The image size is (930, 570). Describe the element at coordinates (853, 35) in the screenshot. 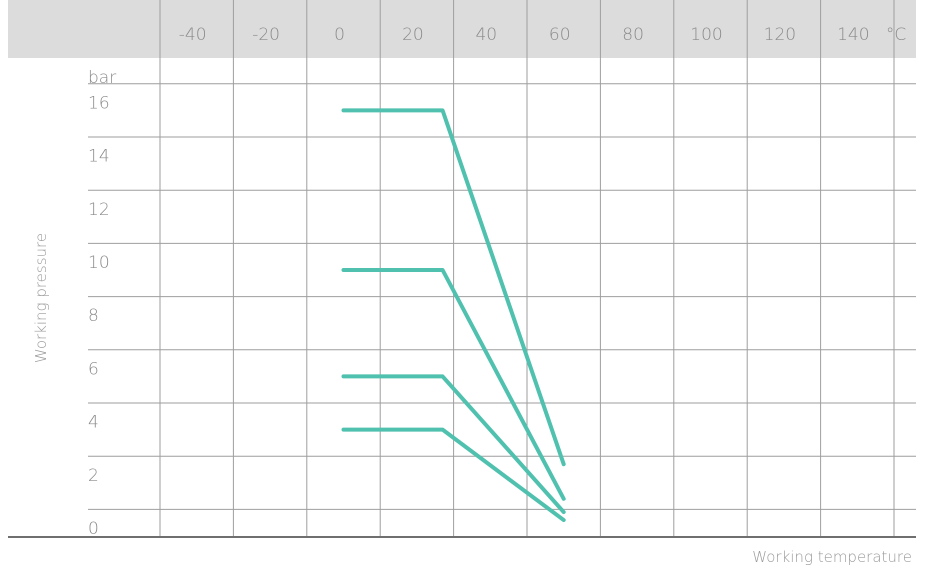

I see `x-tick-label: 140` at that location.